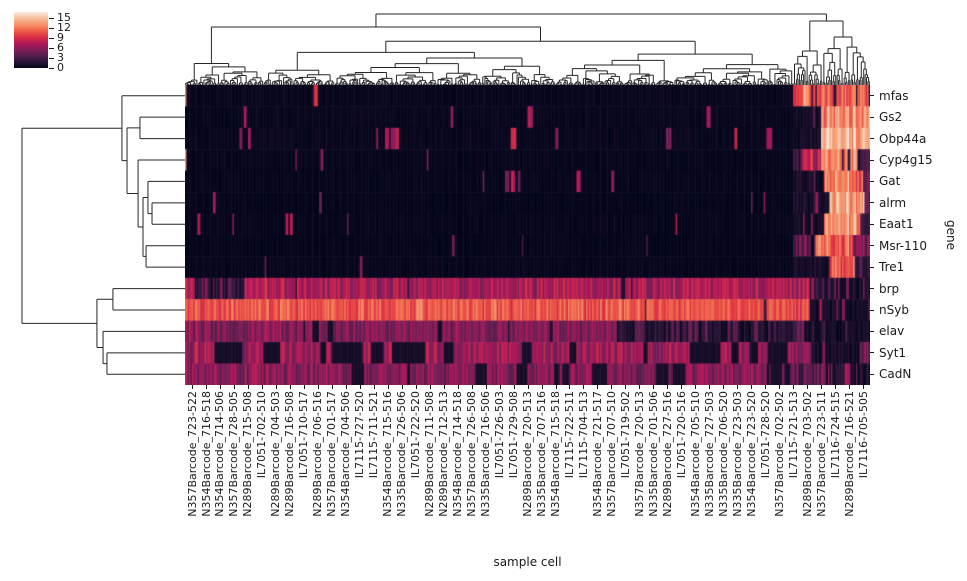 Image resolution: width=967 pixels, height=581 pixels. What do you see at coordinates (290, 454) in the screenshot?
I see `x-tick-label: N289Barcode_716-508` at bounding box center [290, 454].